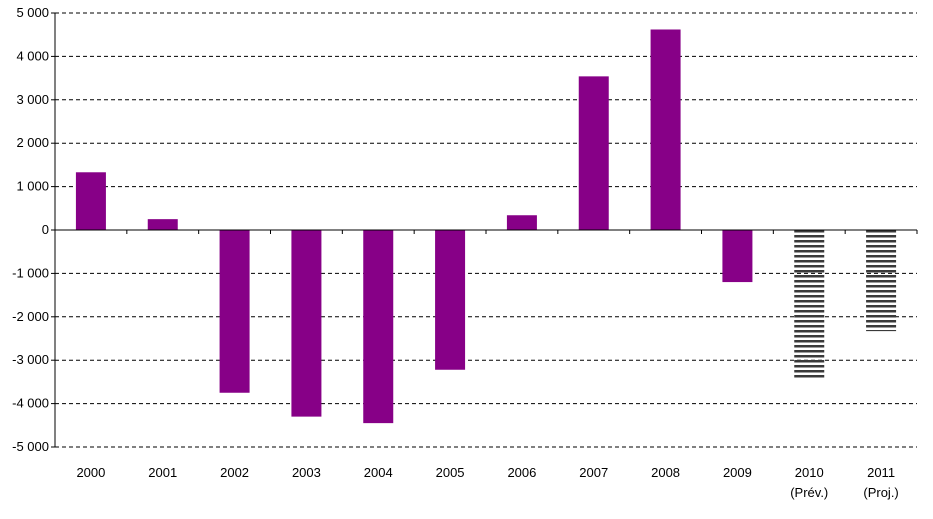 The image size is (933, 519). Describe the element at coordinates (881, 281) in the screenshot. I see `bar-2011` at that location.